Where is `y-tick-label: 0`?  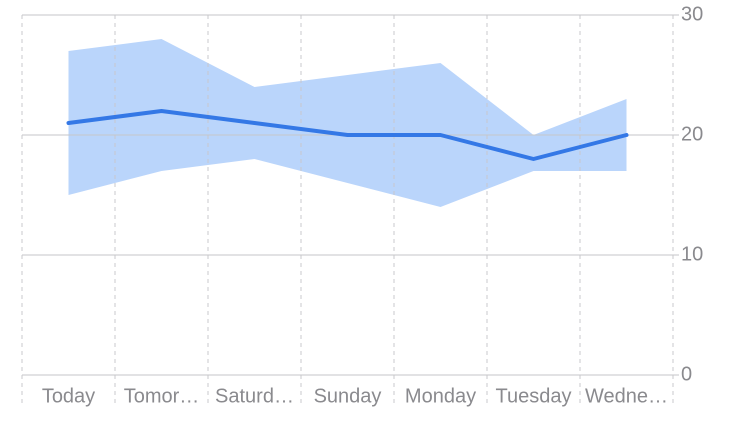 y-tick-label: 0 is located at coordinates (686, 374).